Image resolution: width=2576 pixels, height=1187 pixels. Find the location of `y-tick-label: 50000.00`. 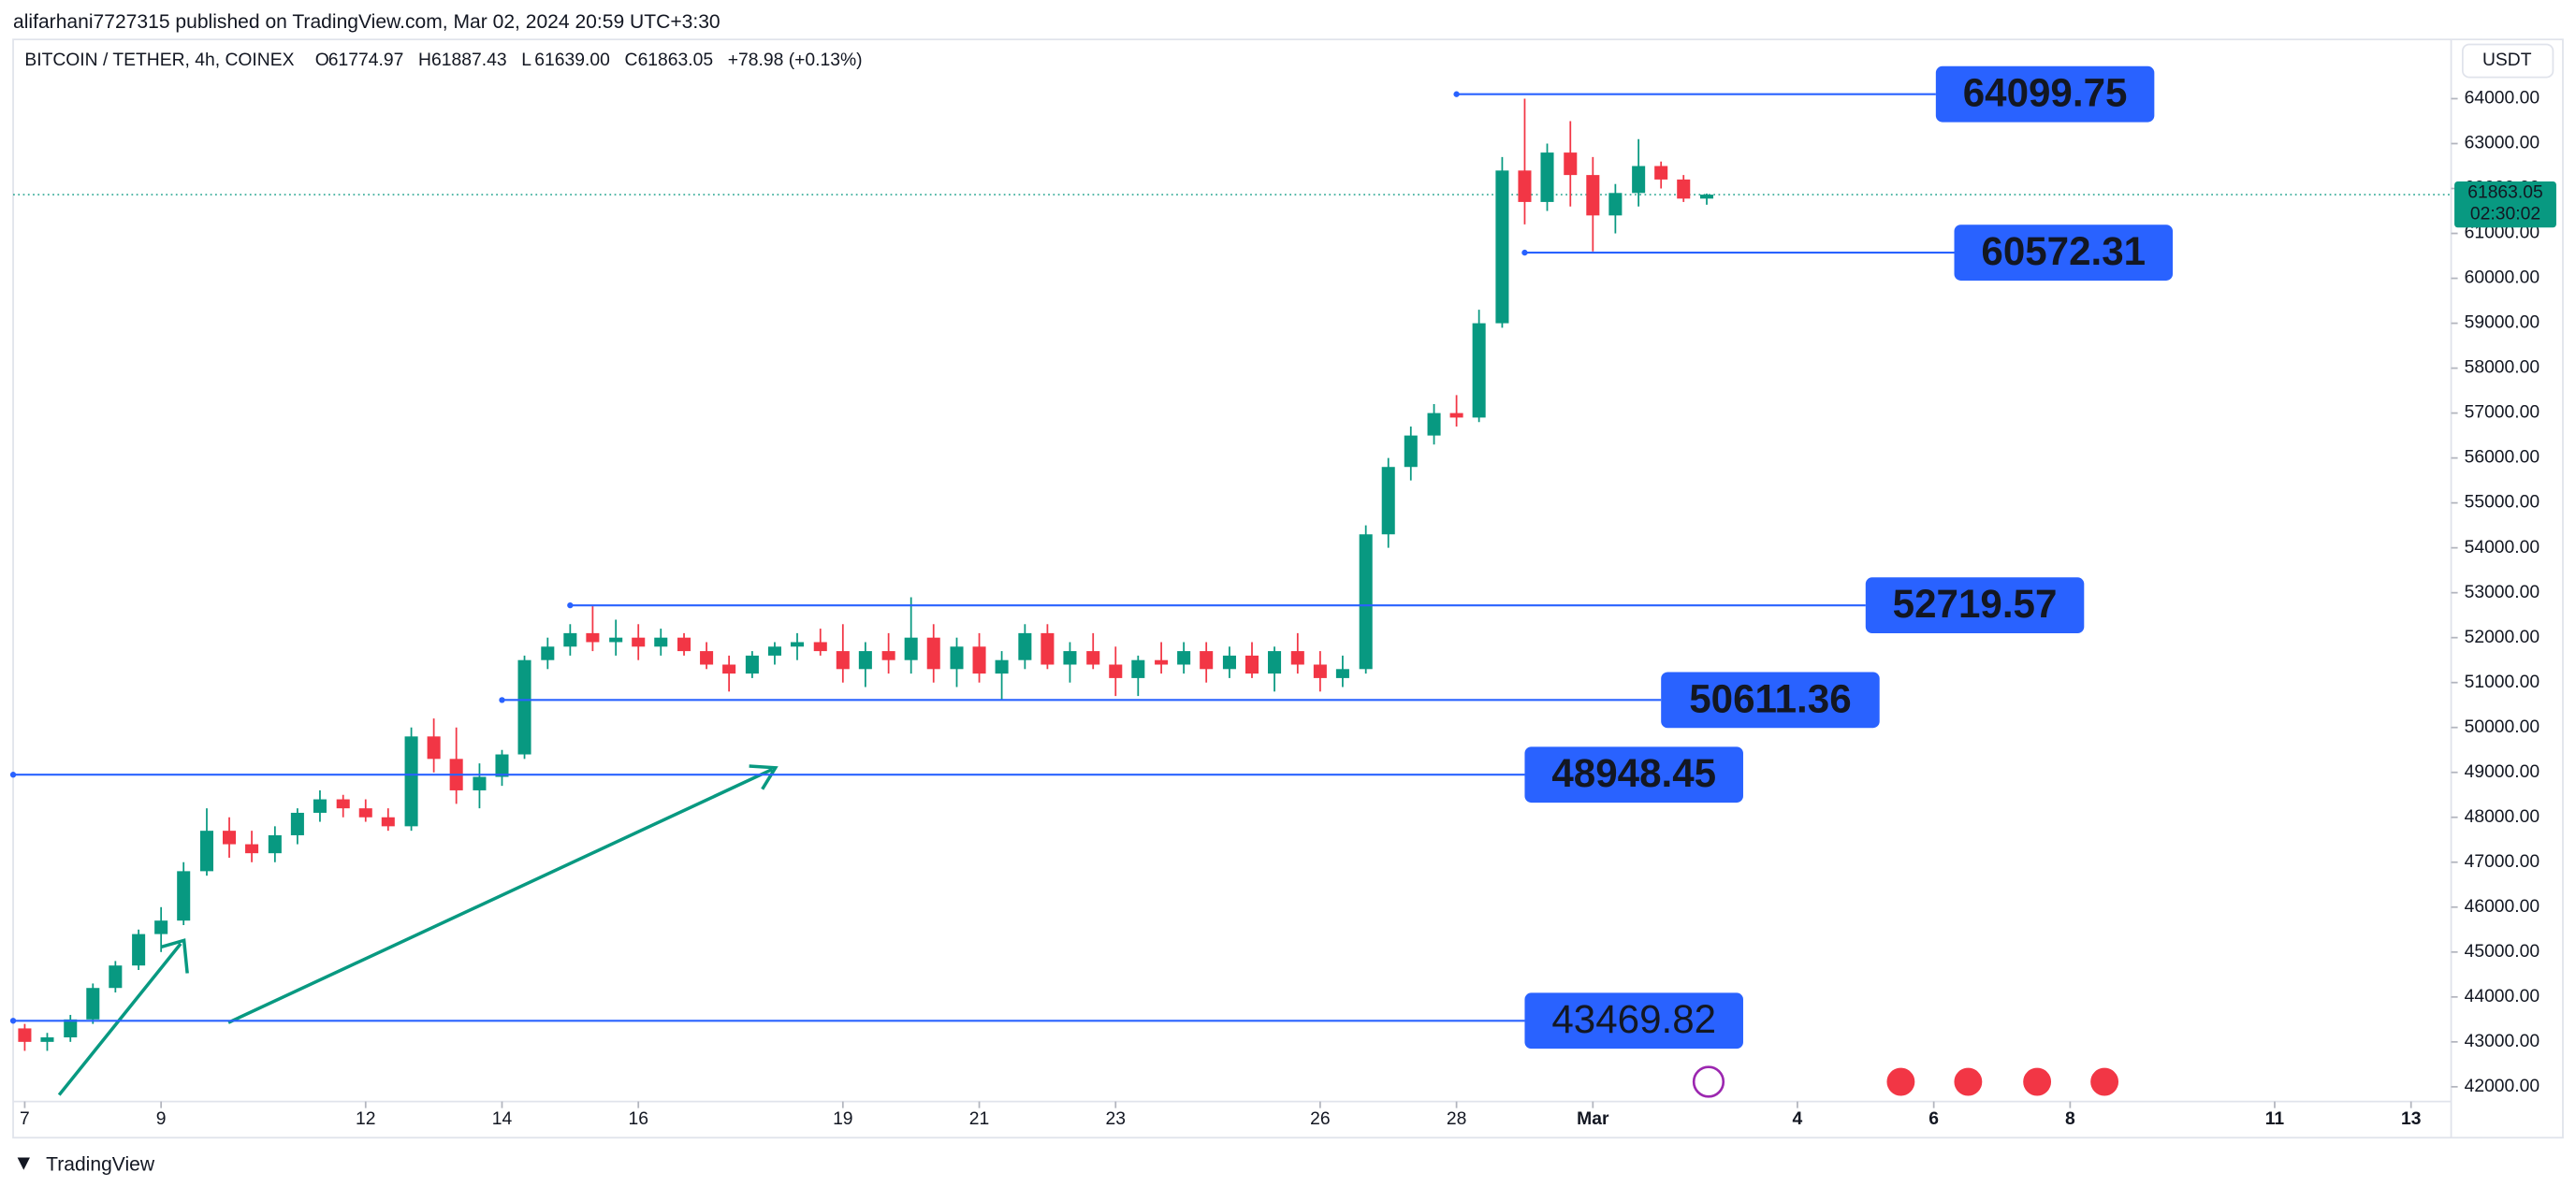

y-tick-label: 50000.00 is located at coordinates (2502, 727).